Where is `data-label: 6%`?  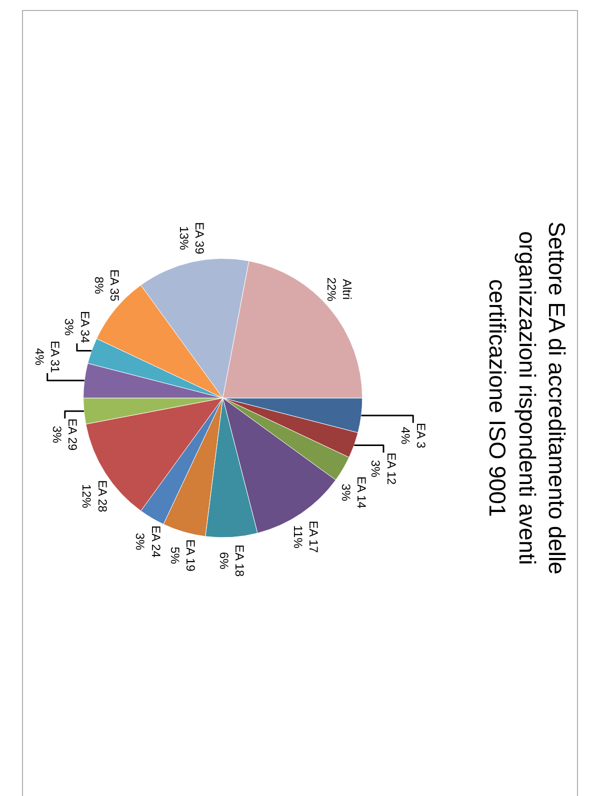 data-label: 6% is located at coordinates (223, 561).